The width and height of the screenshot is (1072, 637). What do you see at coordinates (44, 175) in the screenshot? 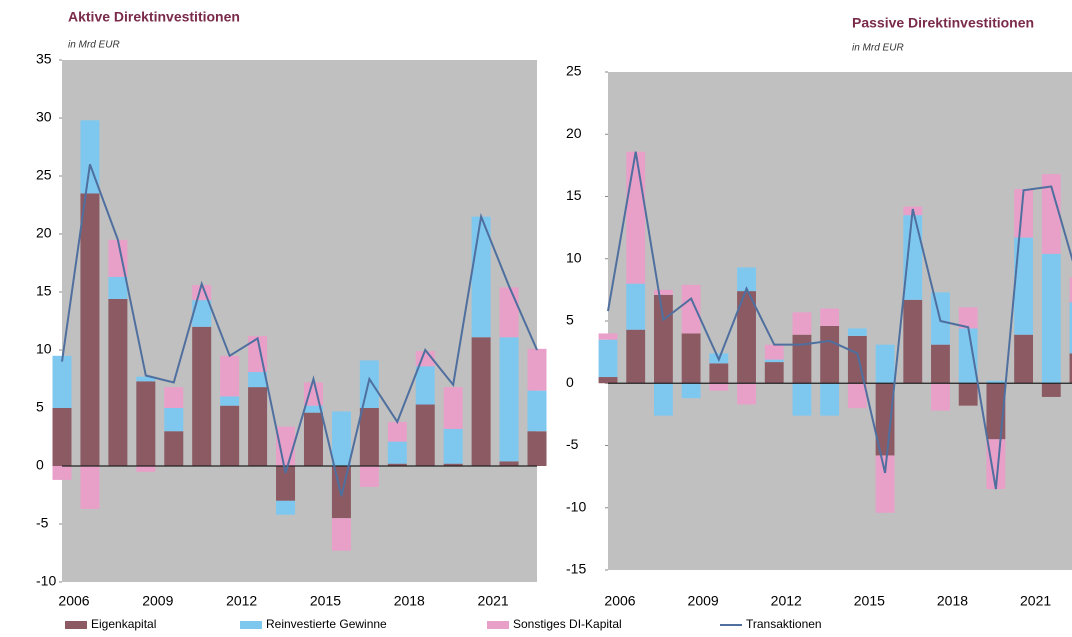
I see `y-tick-label: 25` at bounding box center [44, 175].